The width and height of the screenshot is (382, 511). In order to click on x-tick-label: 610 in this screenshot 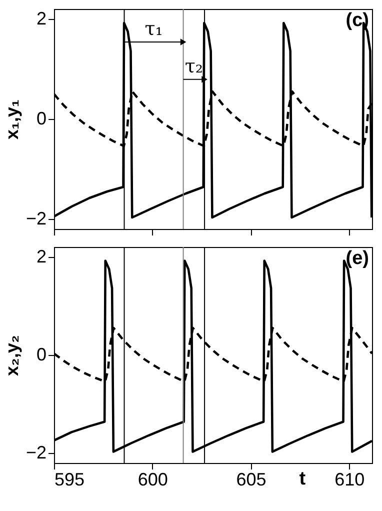, I will do `click(349, 480)`.